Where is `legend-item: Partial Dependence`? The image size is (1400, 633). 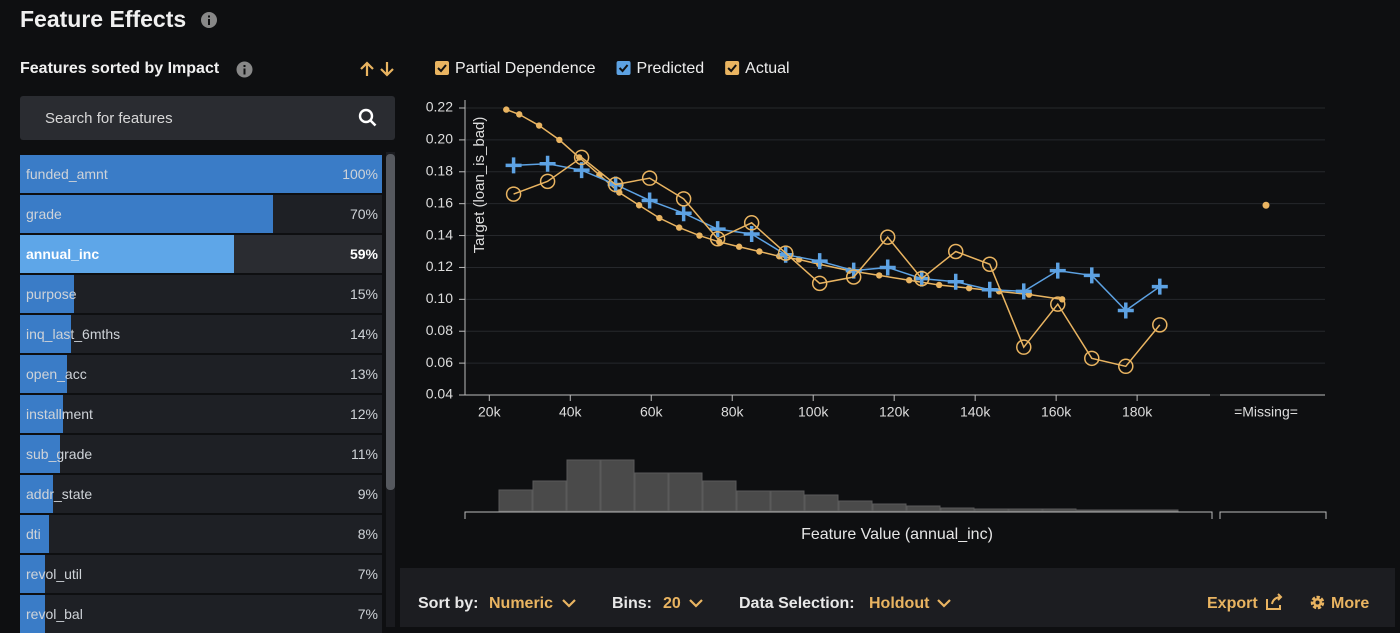
legend-item: Partial Dependence is located at coordinates (515, 68).